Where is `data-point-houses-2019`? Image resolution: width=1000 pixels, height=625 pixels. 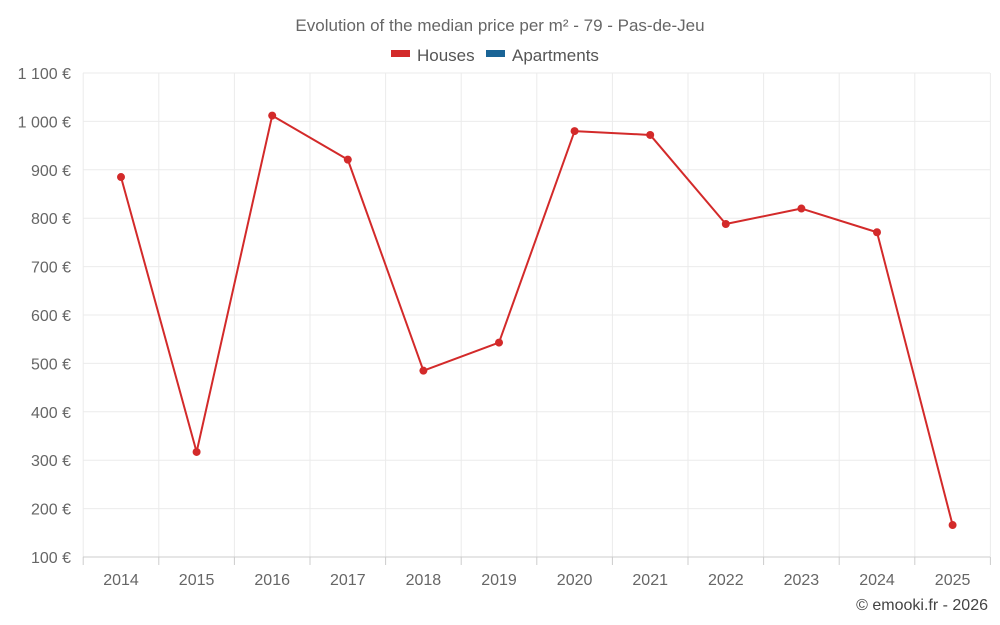 data-point-houses-2019 is located at coordinates (499, 342).